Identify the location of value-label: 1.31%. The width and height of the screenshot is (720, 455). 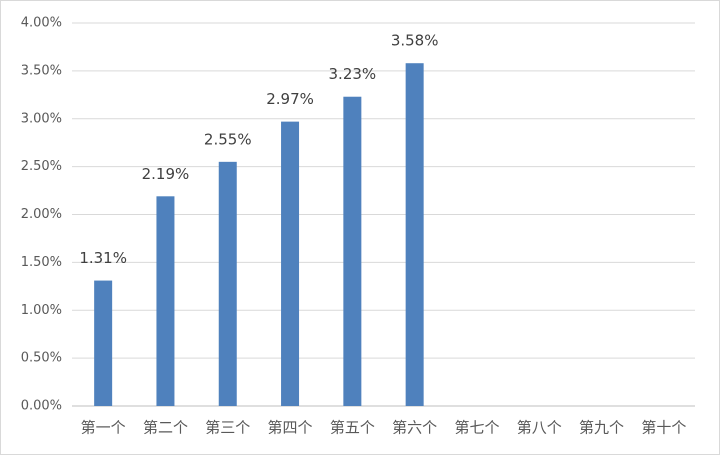
(103, 258).